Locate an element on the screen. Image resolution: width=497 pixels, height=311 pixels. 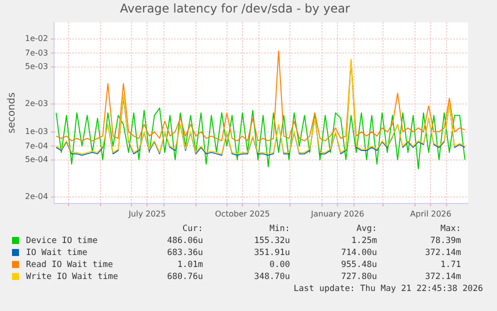
chart-title: Average latency for /dev/sda - by year is located at coordinates (235, 8).